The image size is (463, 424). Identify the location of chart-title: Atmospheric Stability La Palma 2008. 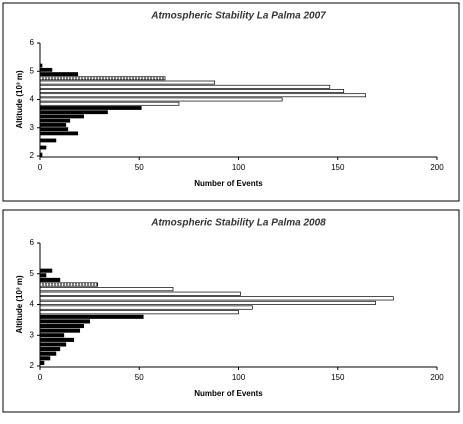
(238, 223).